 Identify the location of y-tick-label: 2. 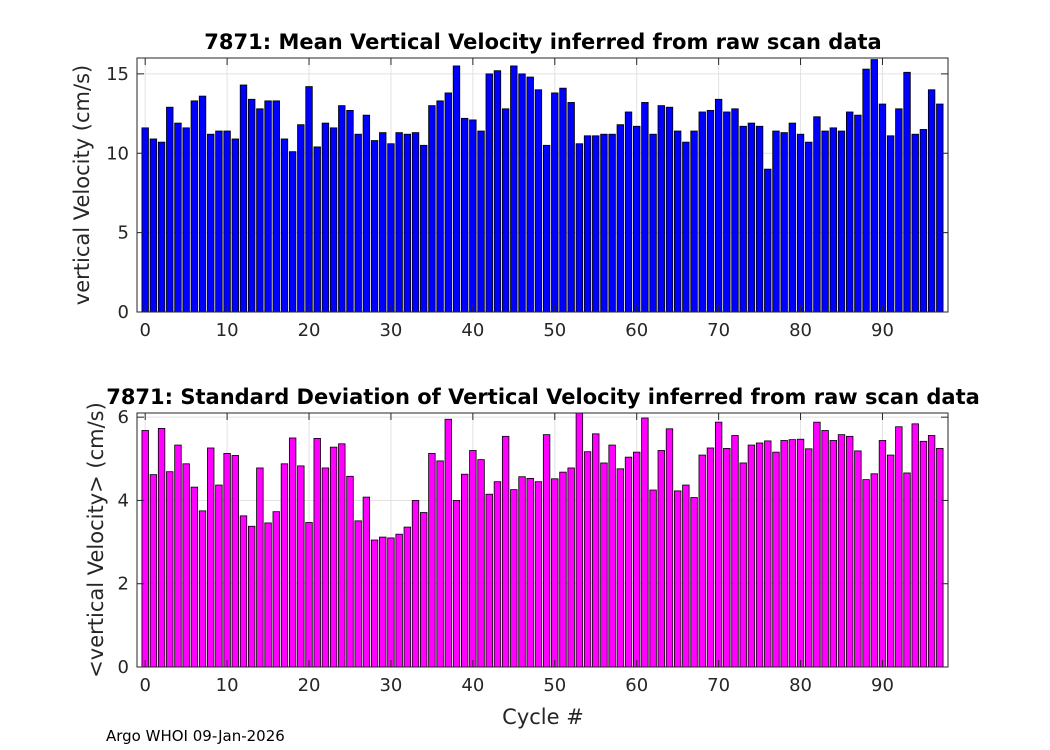
(123, 584).